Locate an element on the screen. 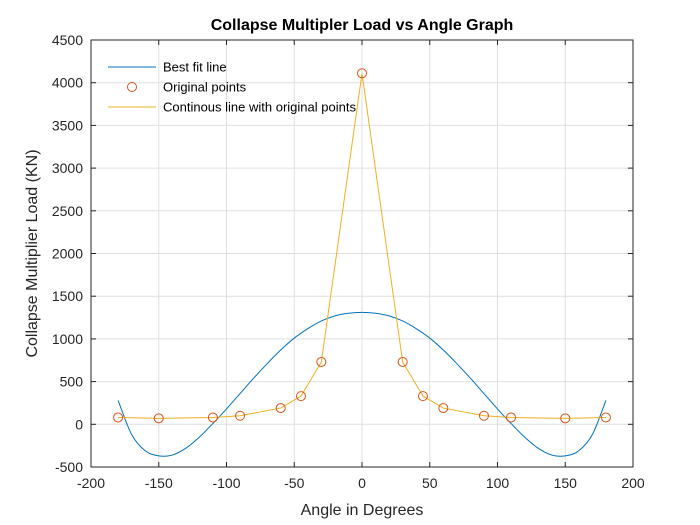 The height and width of the screenshot is (525, 700). y-tick-label: 1000 is located at coordinates (67, 339).